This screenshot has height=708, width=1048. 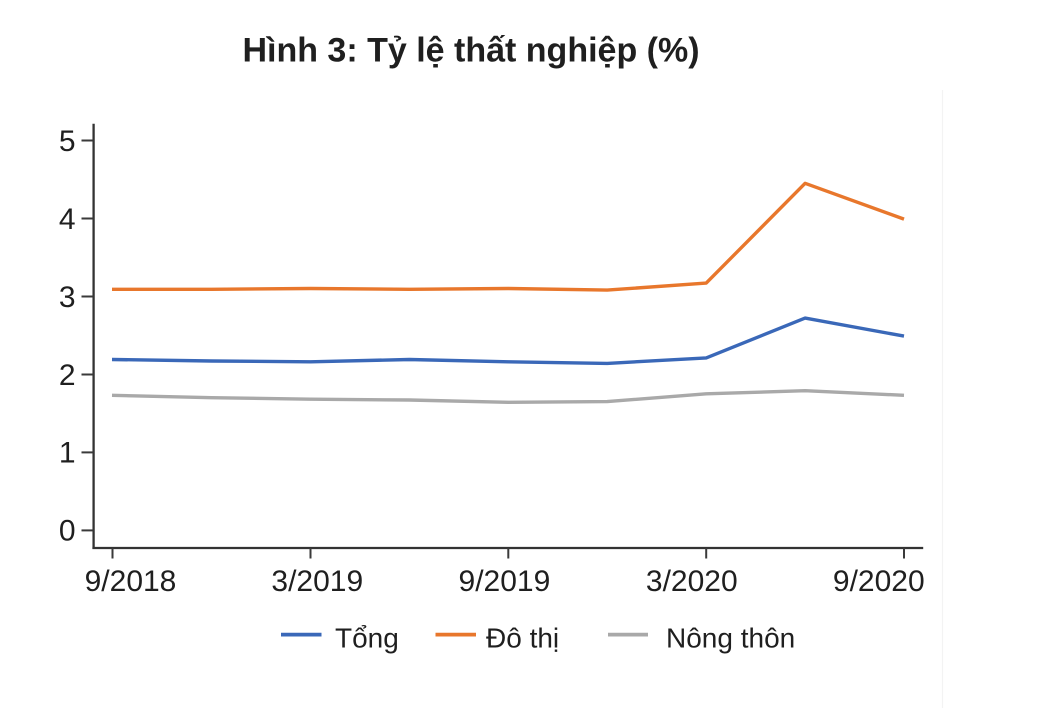 What do you see at coordinates (522, 637) in the screenshot?
I see `svg-text: Đô thị` at bounding box center [522, 637].